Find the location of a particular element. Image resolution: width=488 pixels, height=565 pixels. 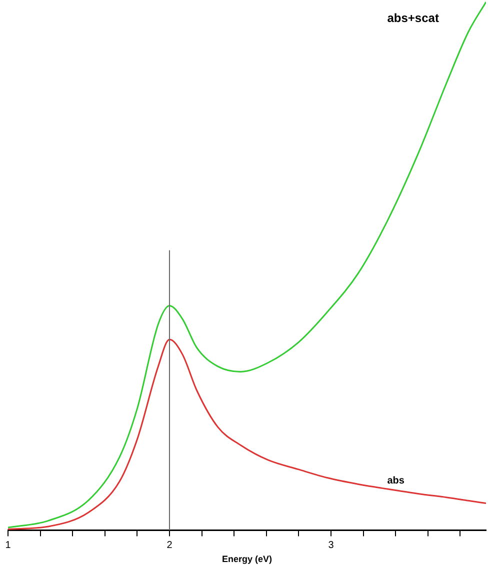

x-tick-label: 3 is located at coordinates (331, 545).